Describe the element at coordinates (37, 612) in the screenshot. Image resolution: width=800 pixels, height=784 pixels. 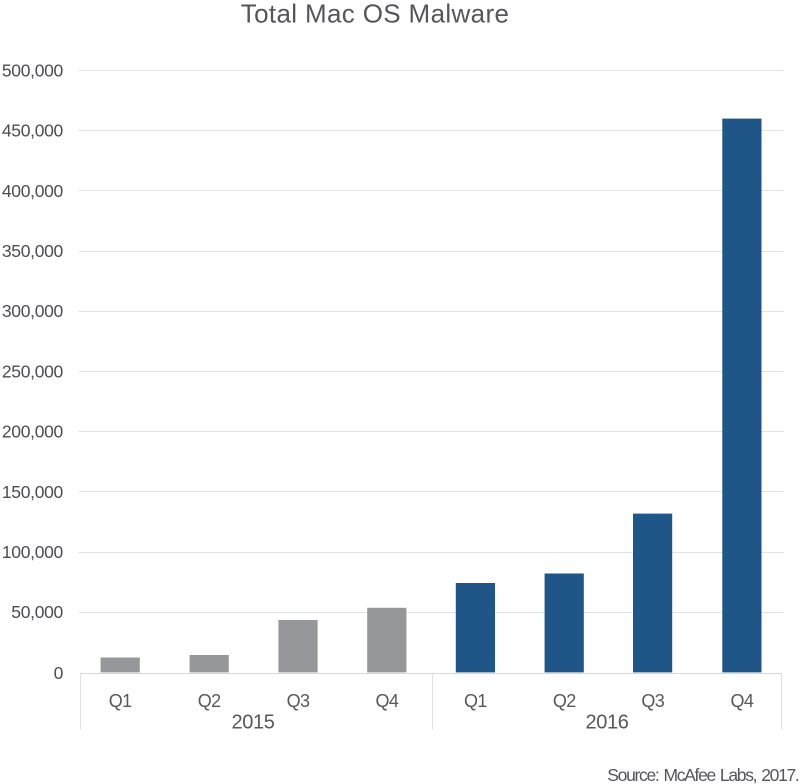
I see `svg-text: 50,000` at that location.